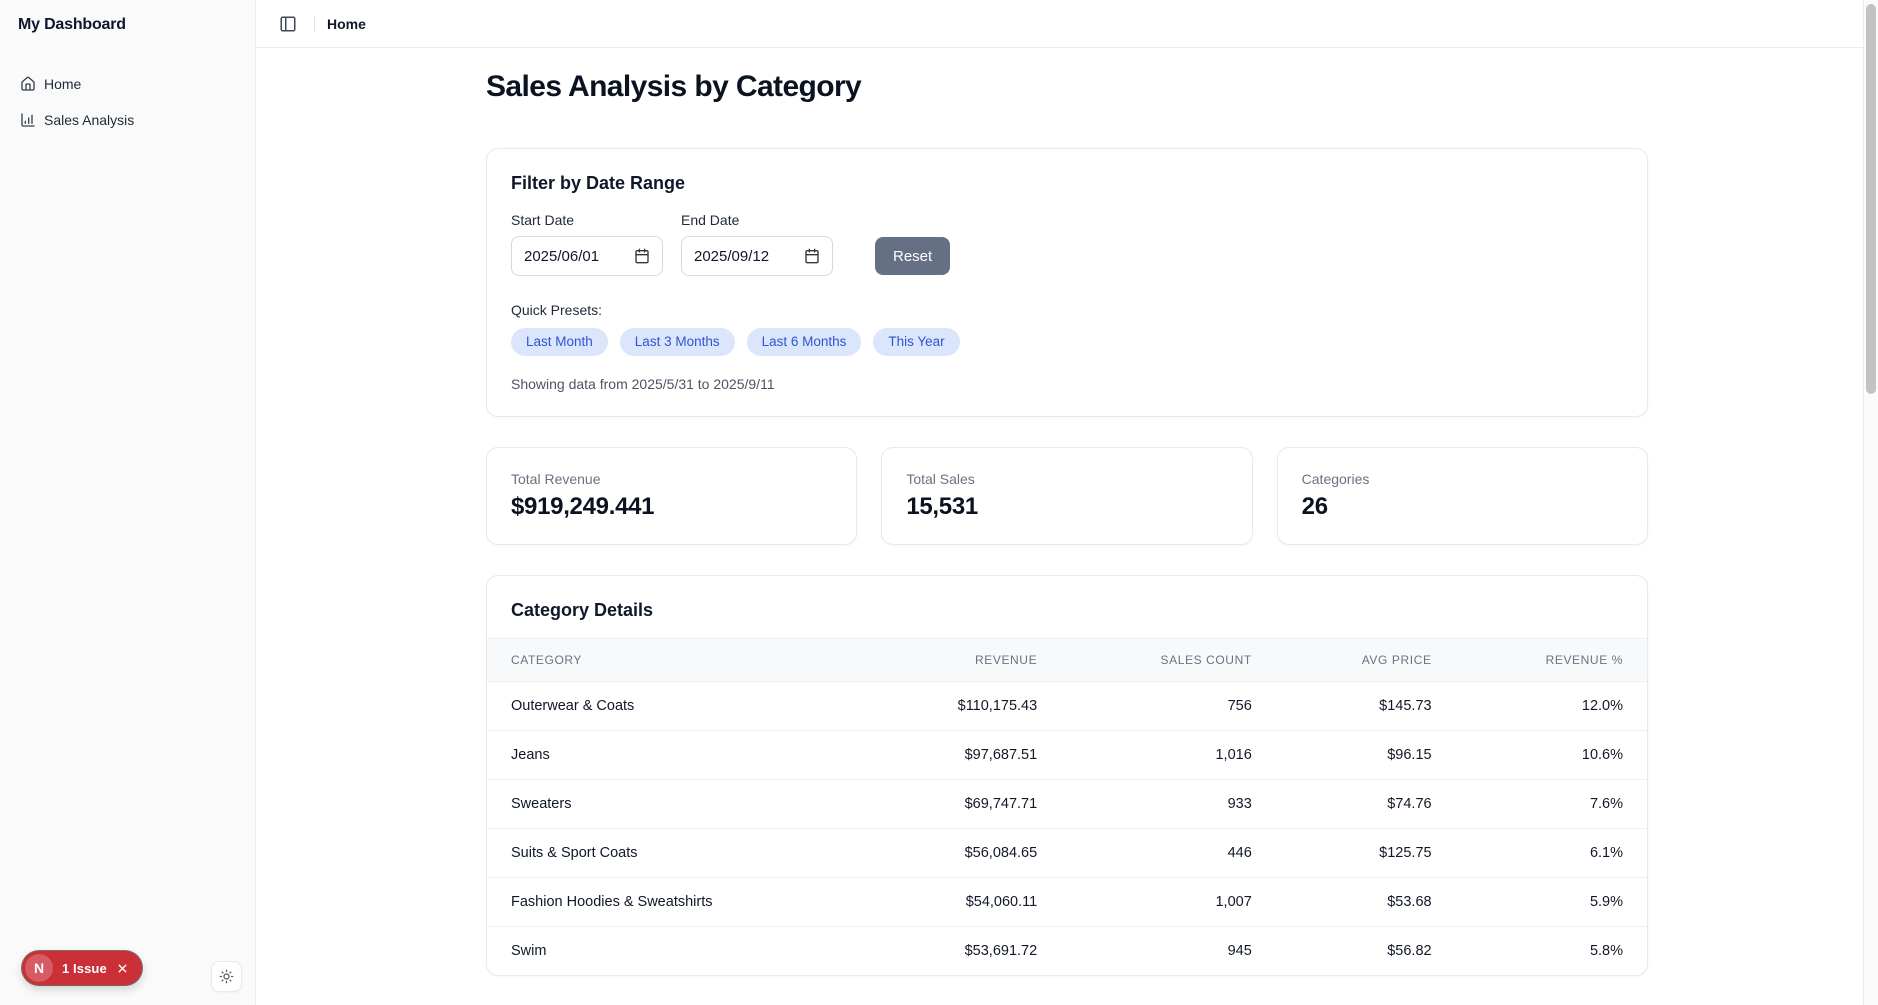 This screenshot has width=1878, height=1005. Describe the element at coordinates (1606, 951) in the screenshot. I see `cell-value: 5.8%` at that location.